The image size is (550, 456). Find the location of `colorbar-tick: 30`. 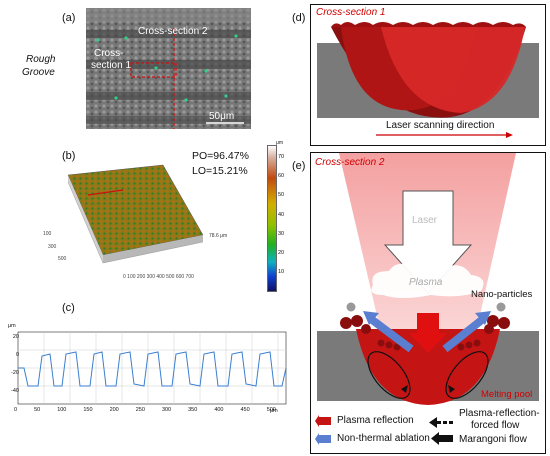

colorbar-tick: 30 is located at coordinates (281, 233).